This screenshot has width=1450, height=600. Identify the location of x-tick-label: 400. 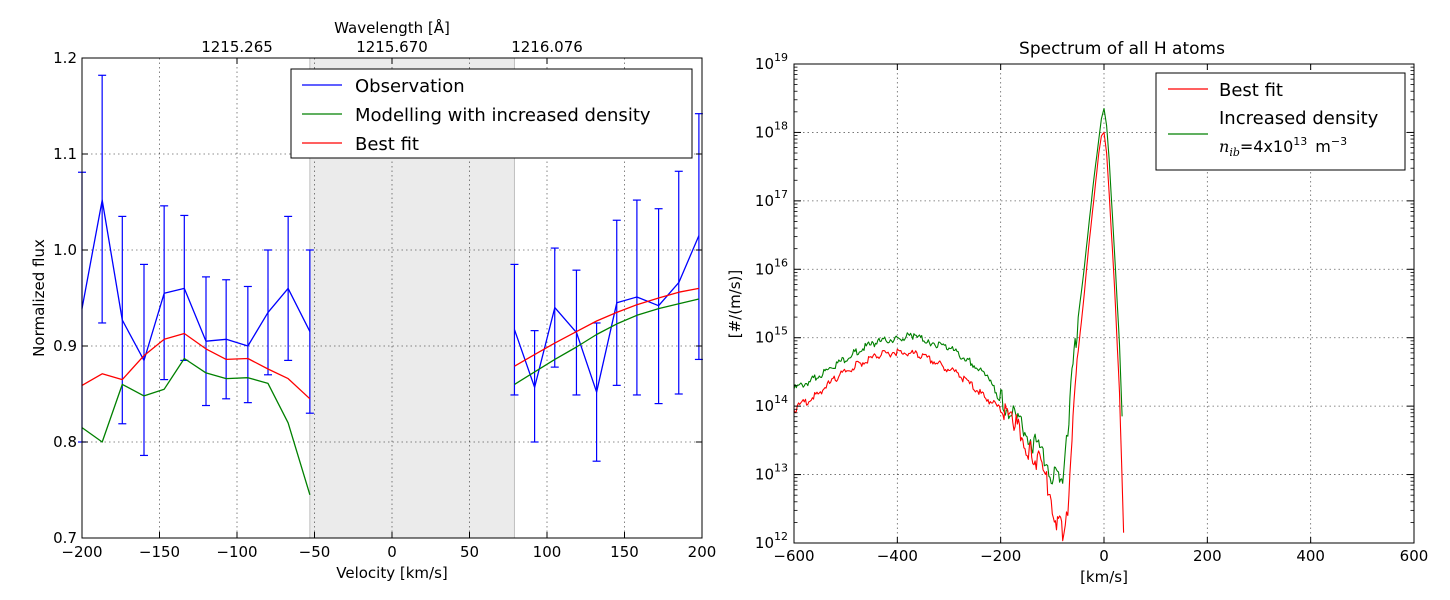
(1310, 556).